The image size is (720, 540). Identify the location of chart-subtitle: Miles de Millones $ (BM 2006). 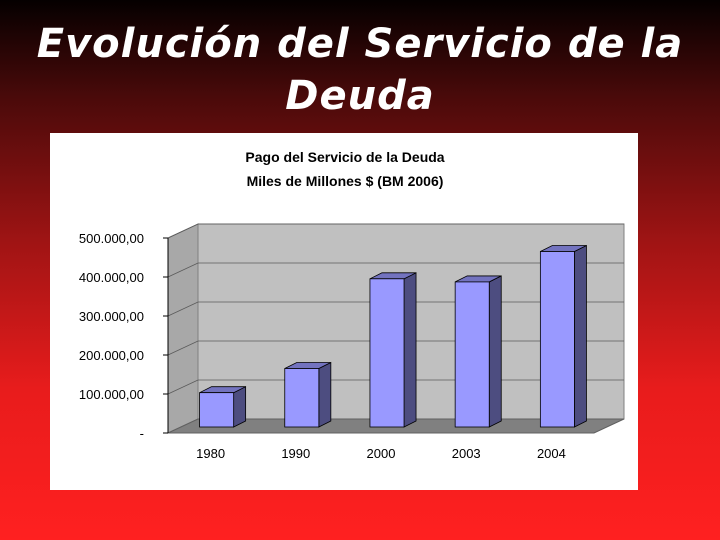
(345, 181).